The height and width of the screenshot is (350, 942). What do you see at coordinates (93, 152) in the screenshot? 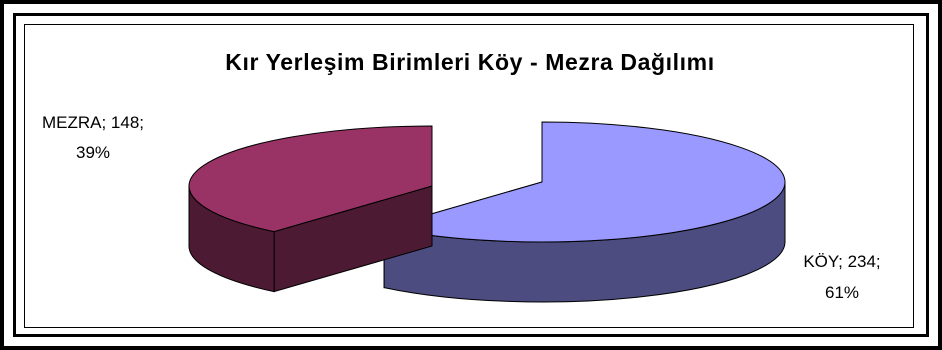
I see `data-label-mezra-line2: 39%` at bounding box center [93, 152].